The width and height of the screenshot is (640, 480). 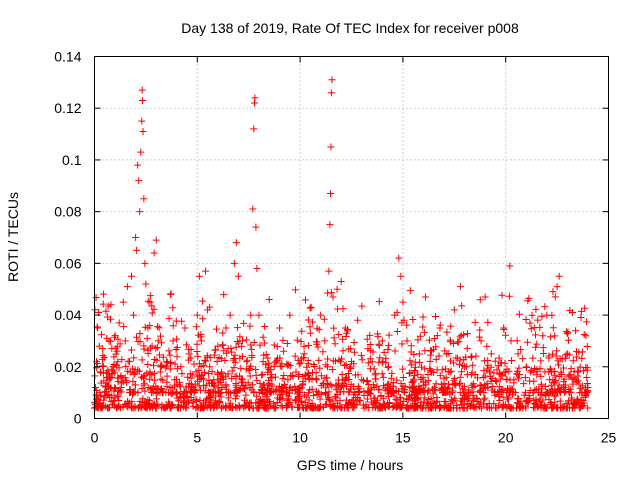 I want to click on y-tick-label: 0, so click(x=78, y=419).